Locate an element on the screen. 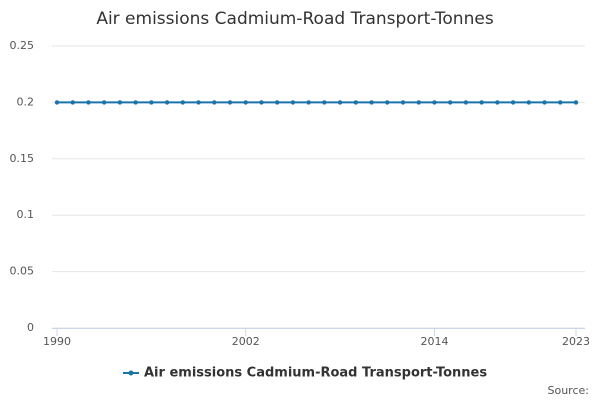  source: Source: is located at coordinates (569, 390).